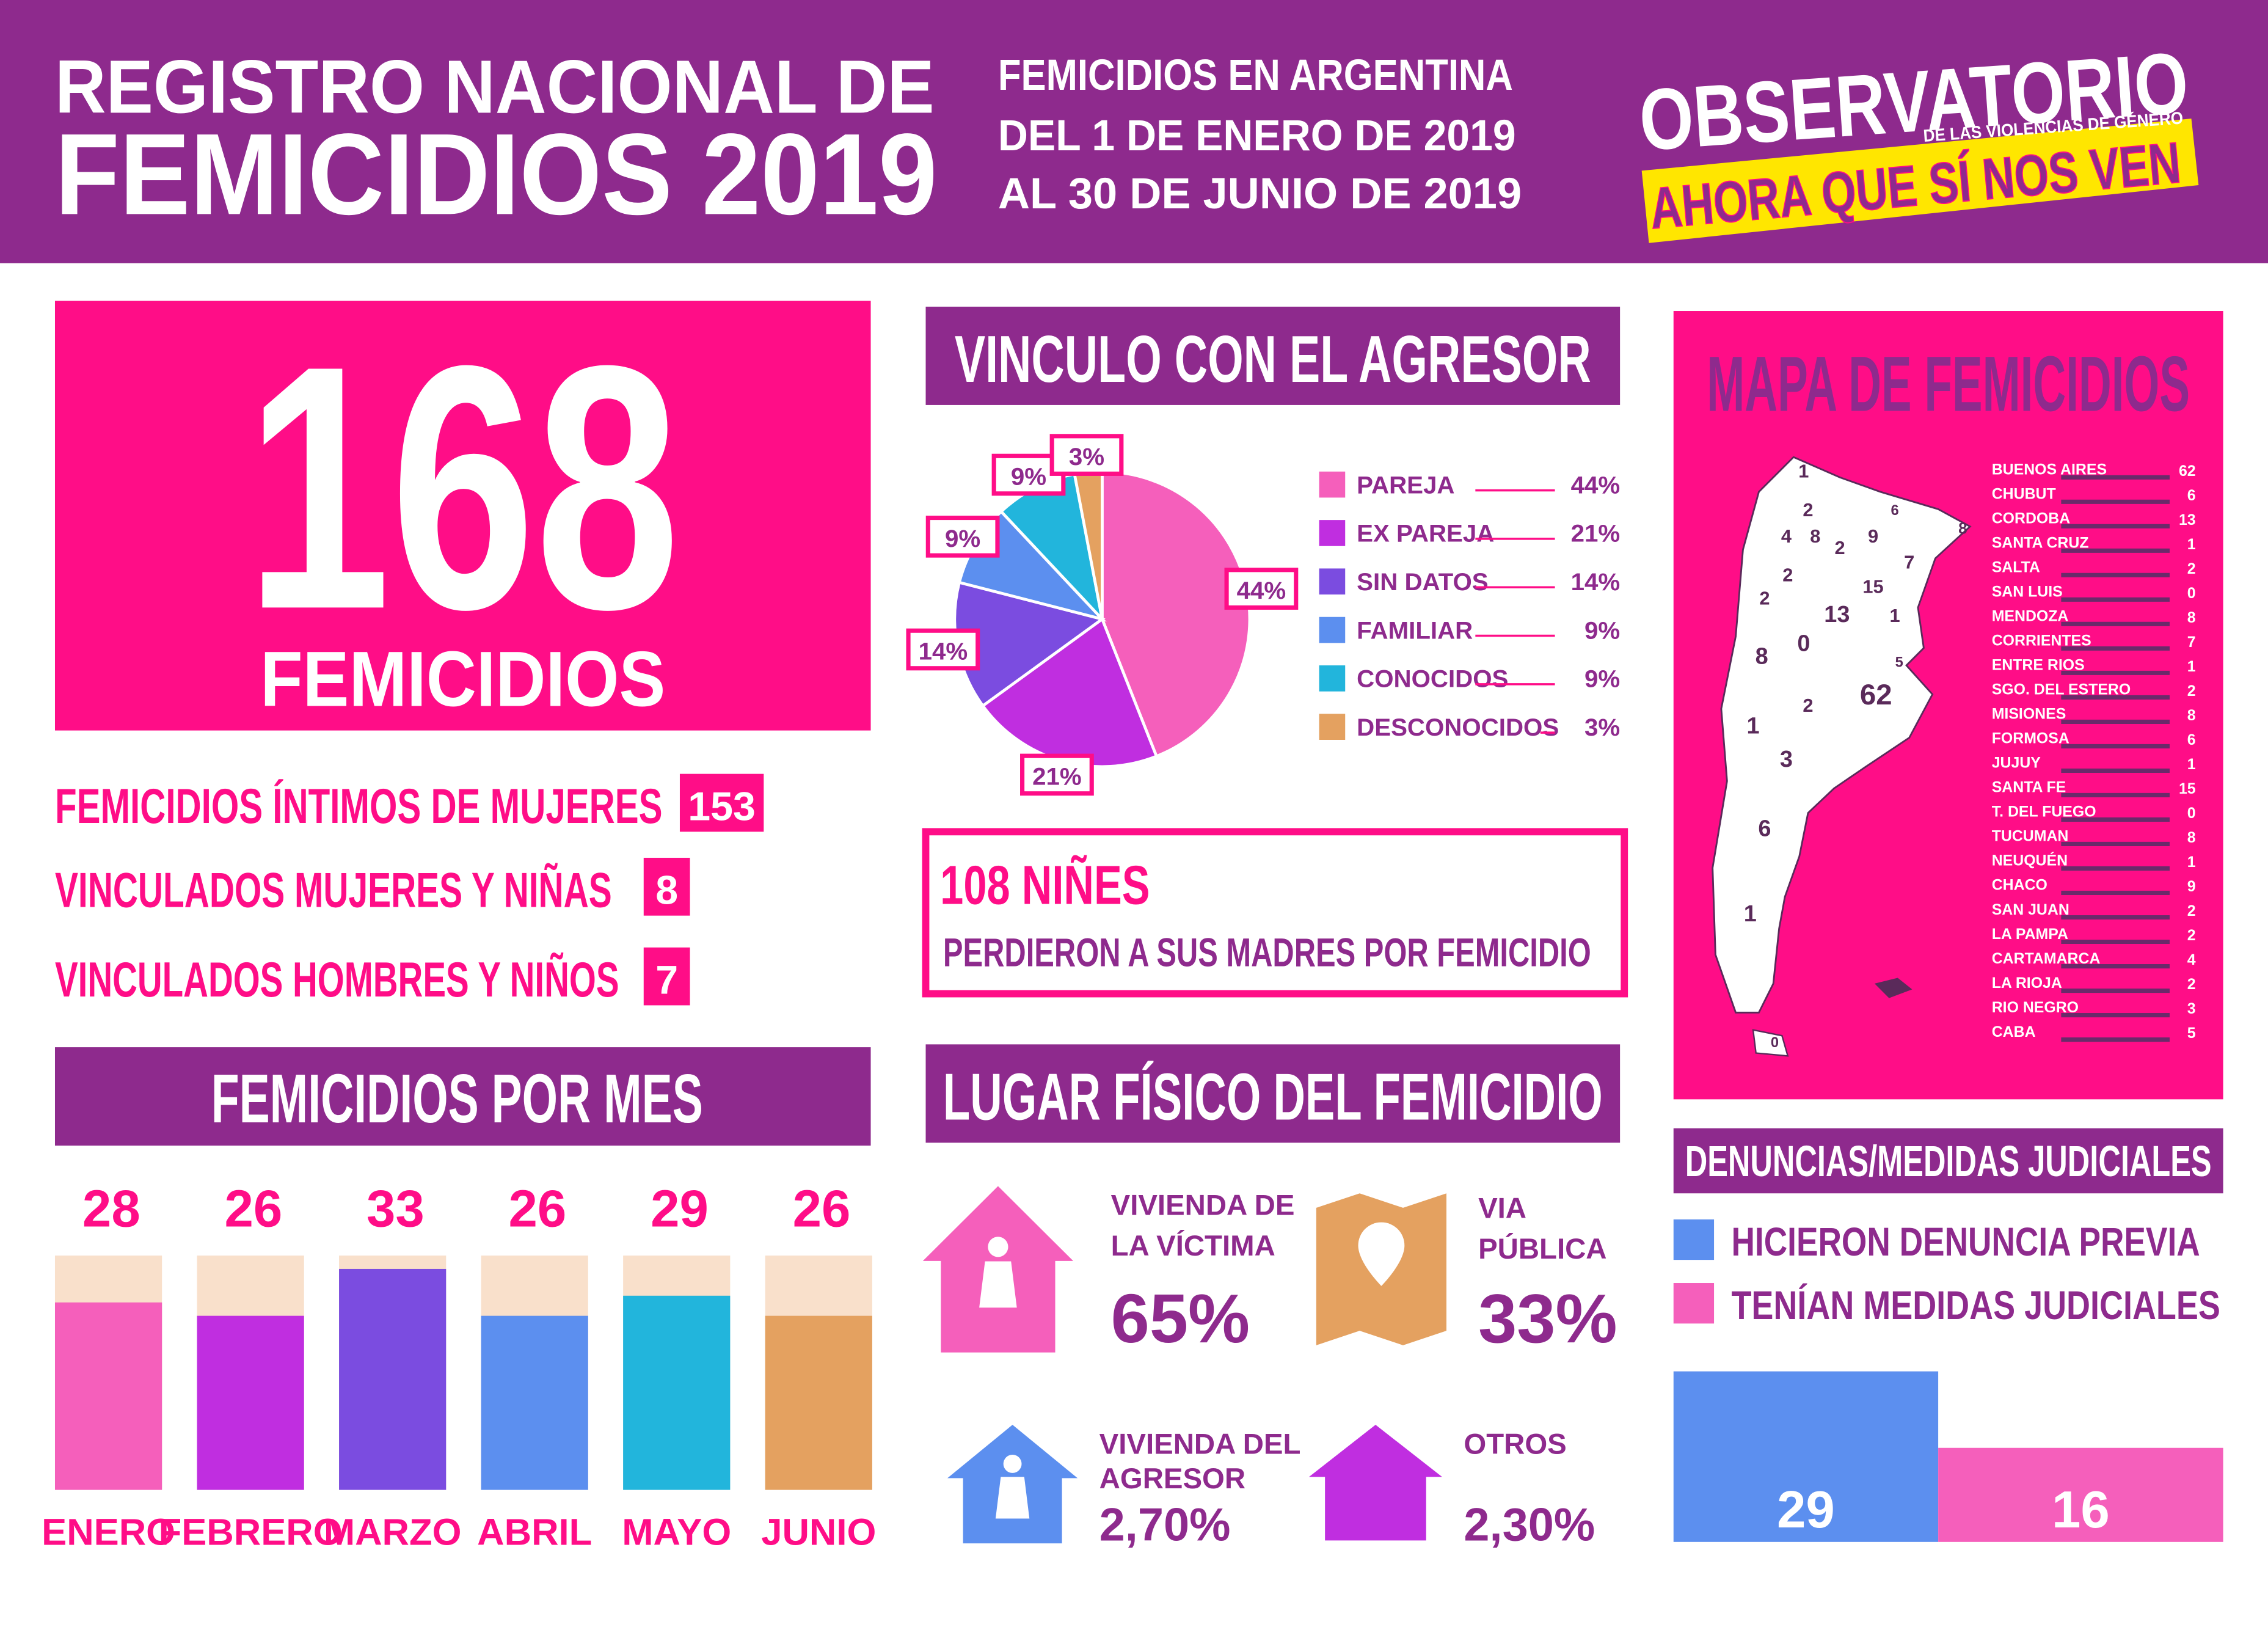 The height and width of the screenshot is (1649, 2268). I want to click on legend-label: TENÍAN MEDIDAS JUDICIALES, so click(1975, 1305).